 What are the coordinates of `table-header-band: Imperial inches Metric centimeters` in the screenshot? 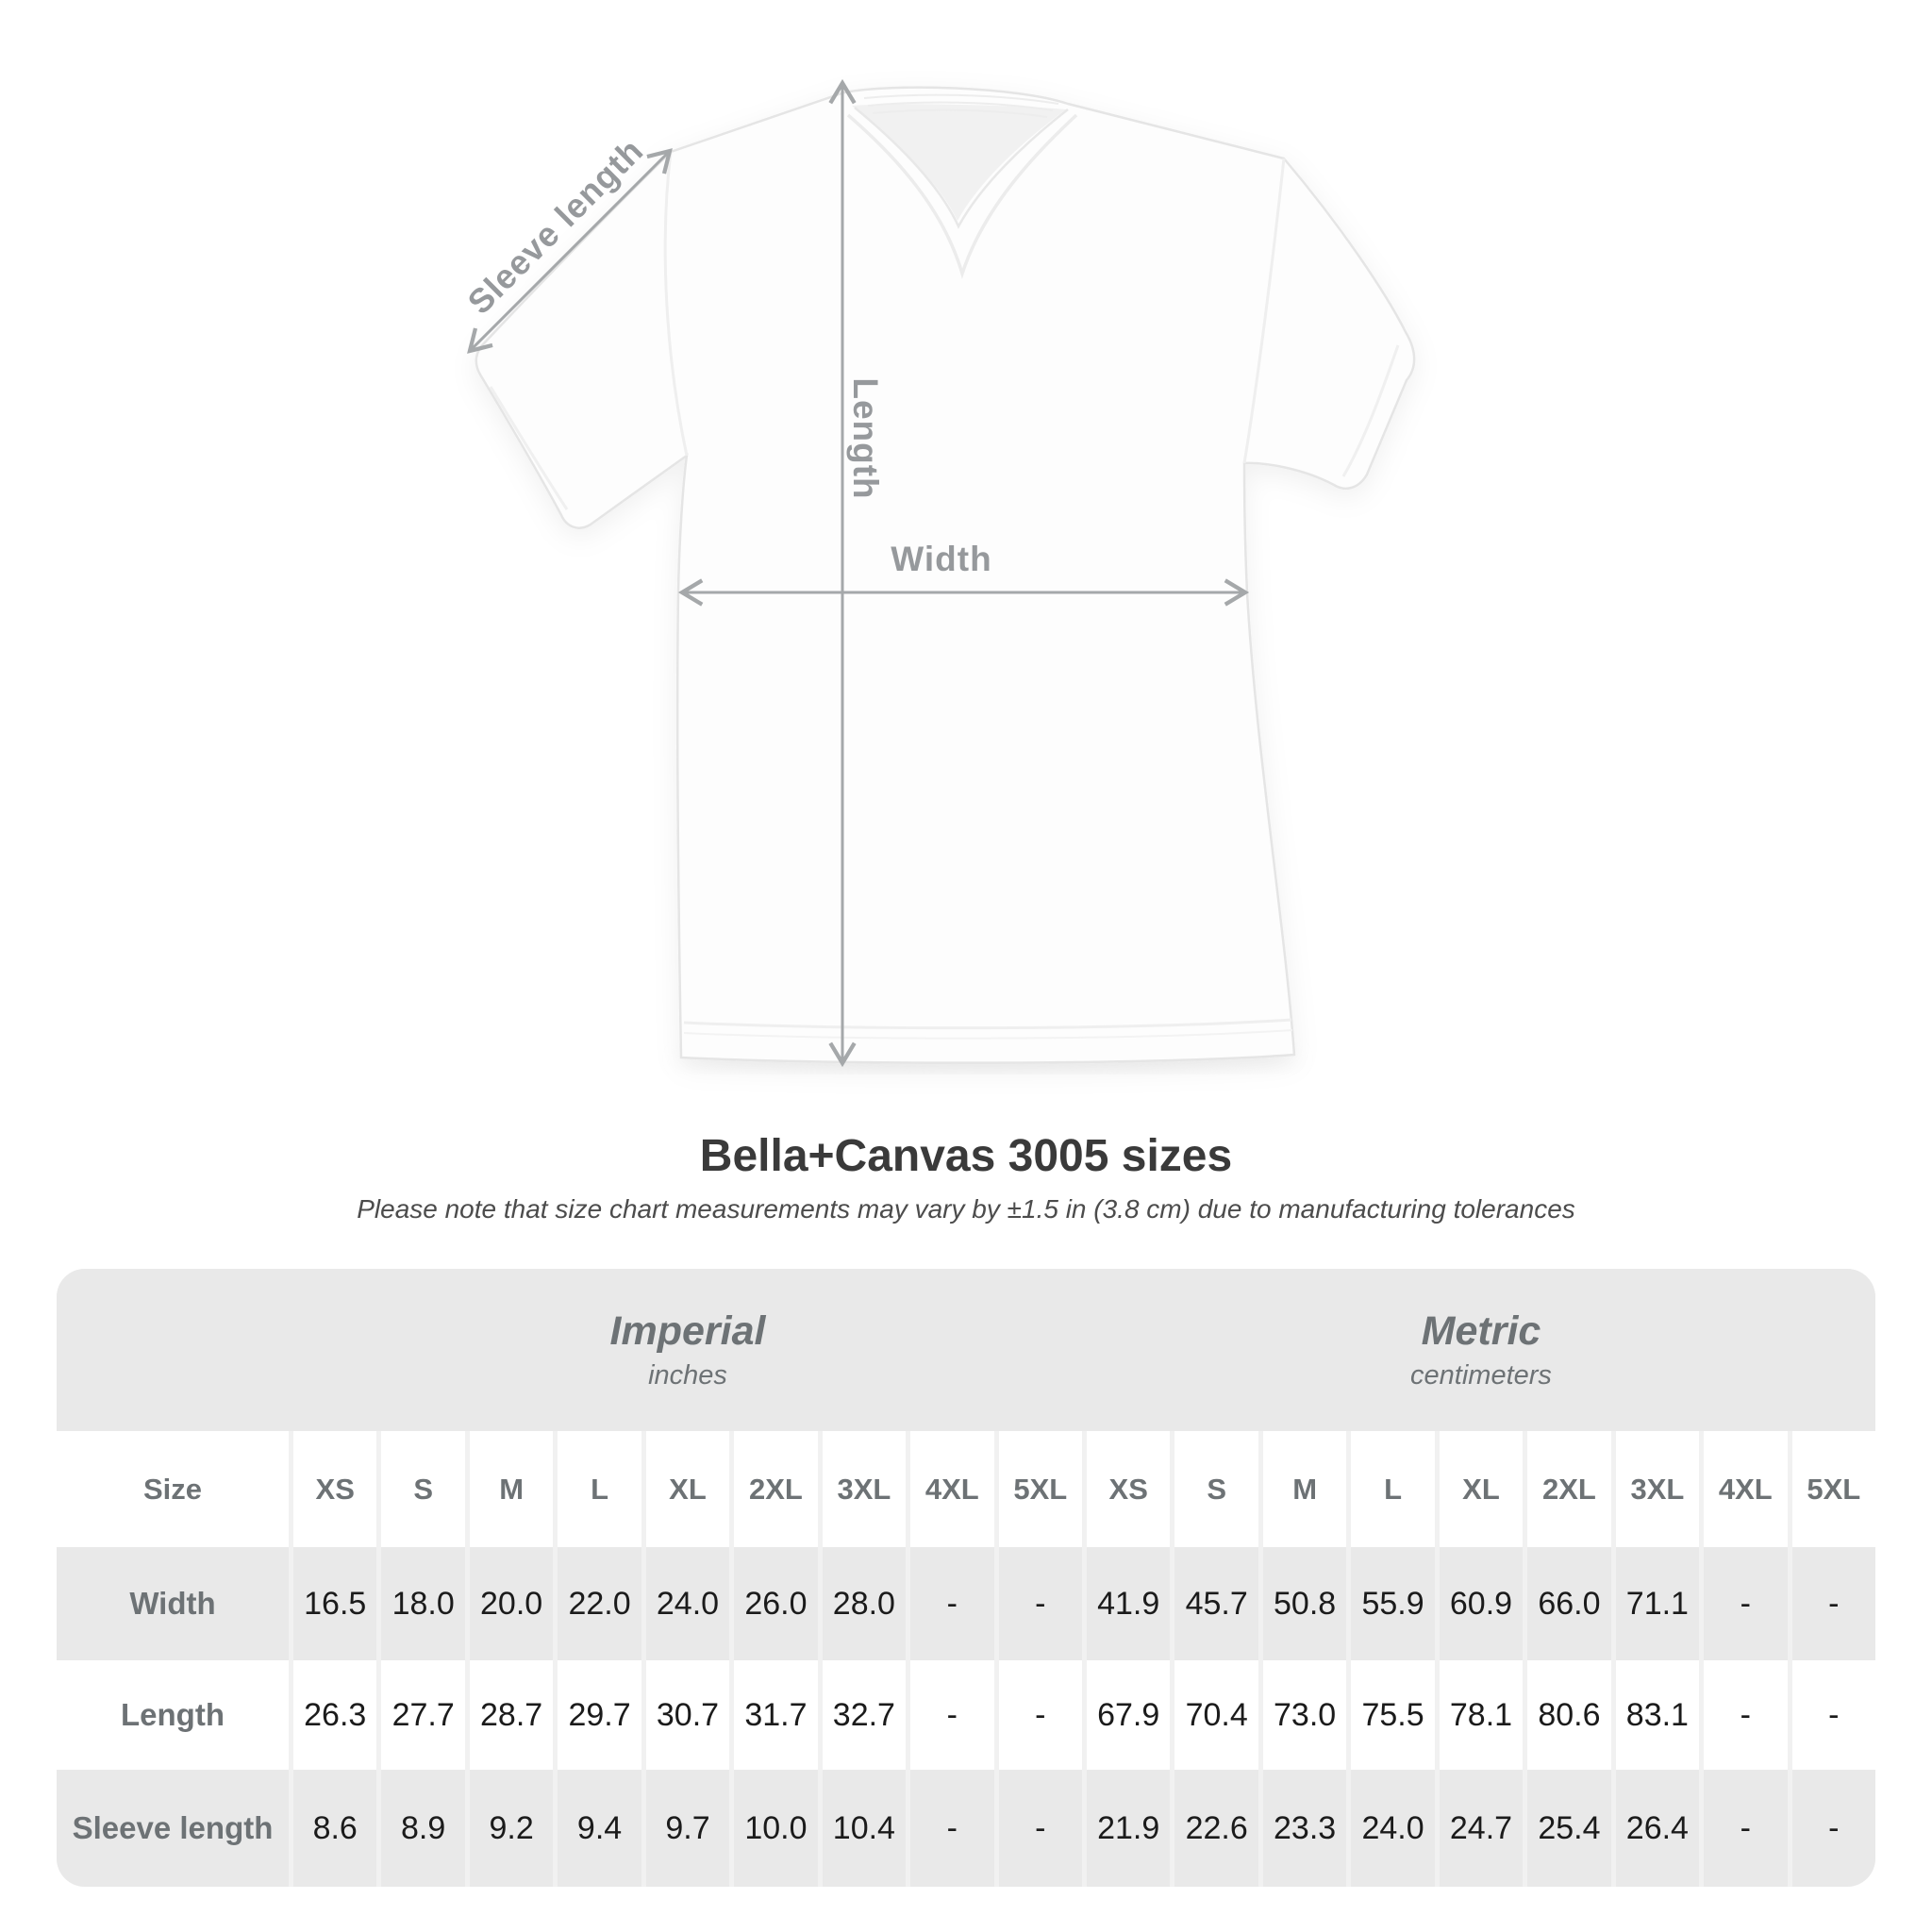 It's located at (966, 1350).